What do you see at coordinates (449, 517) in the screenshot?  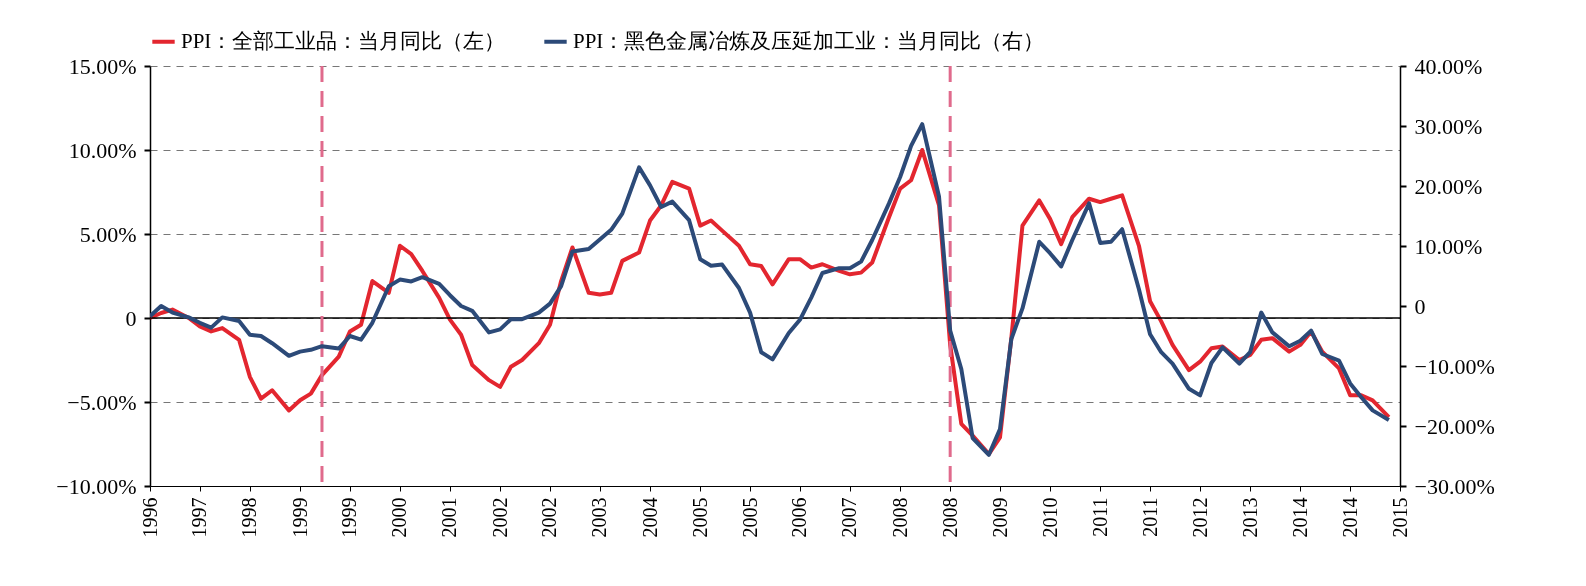 I see `x-tick-label: 2001` at bounding box center [449, 517].